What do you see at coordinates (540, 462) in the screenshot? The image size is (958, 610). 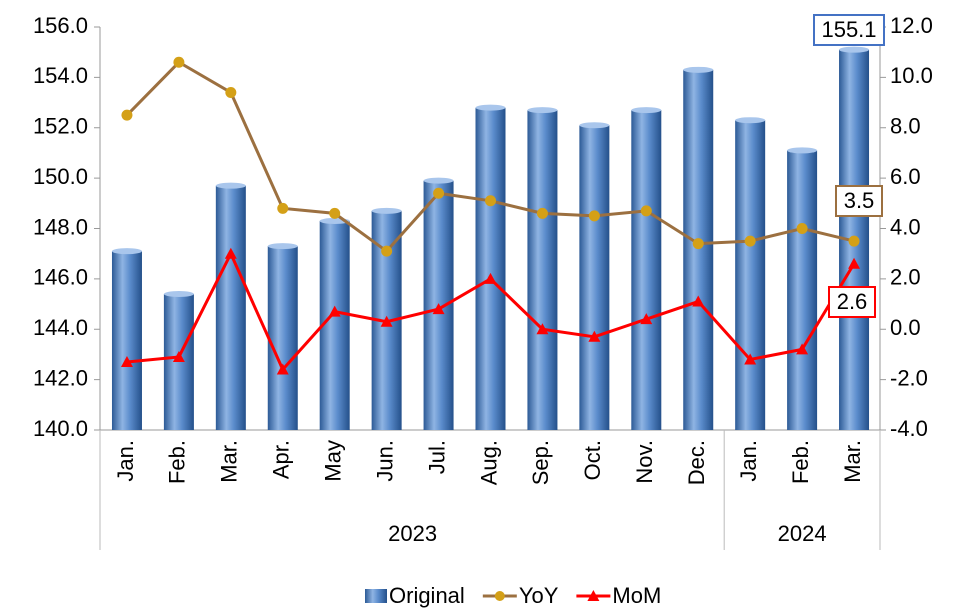 I see `x-tick-label: Sep.` at bounding box center [540, 462].